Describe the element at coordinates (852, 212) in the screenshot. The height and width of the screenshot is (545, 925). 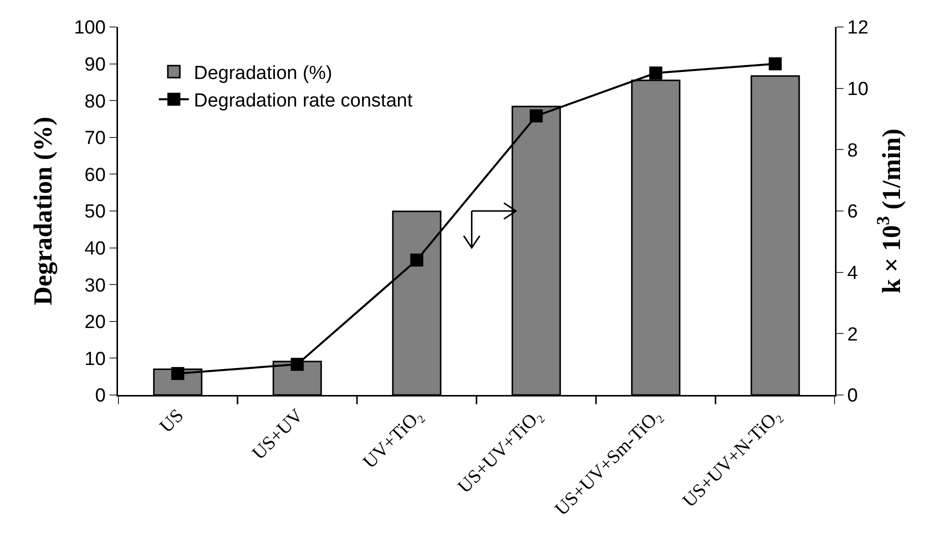
I see `y2-tick-label: 6` at that location.